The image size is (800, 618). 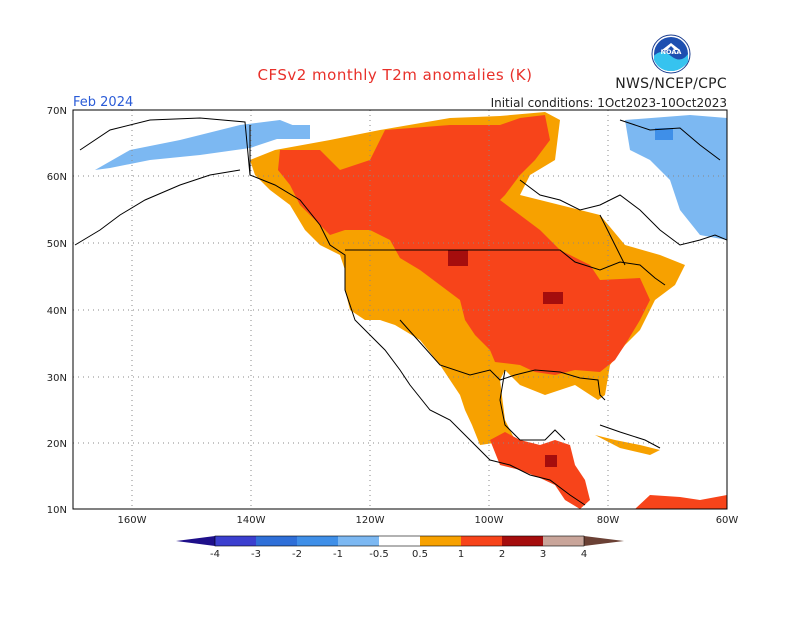 What do you see at coordinates (543, 554) in the screenshot?
I see `colorbar-label: 3` at bounding box center [543, 554].